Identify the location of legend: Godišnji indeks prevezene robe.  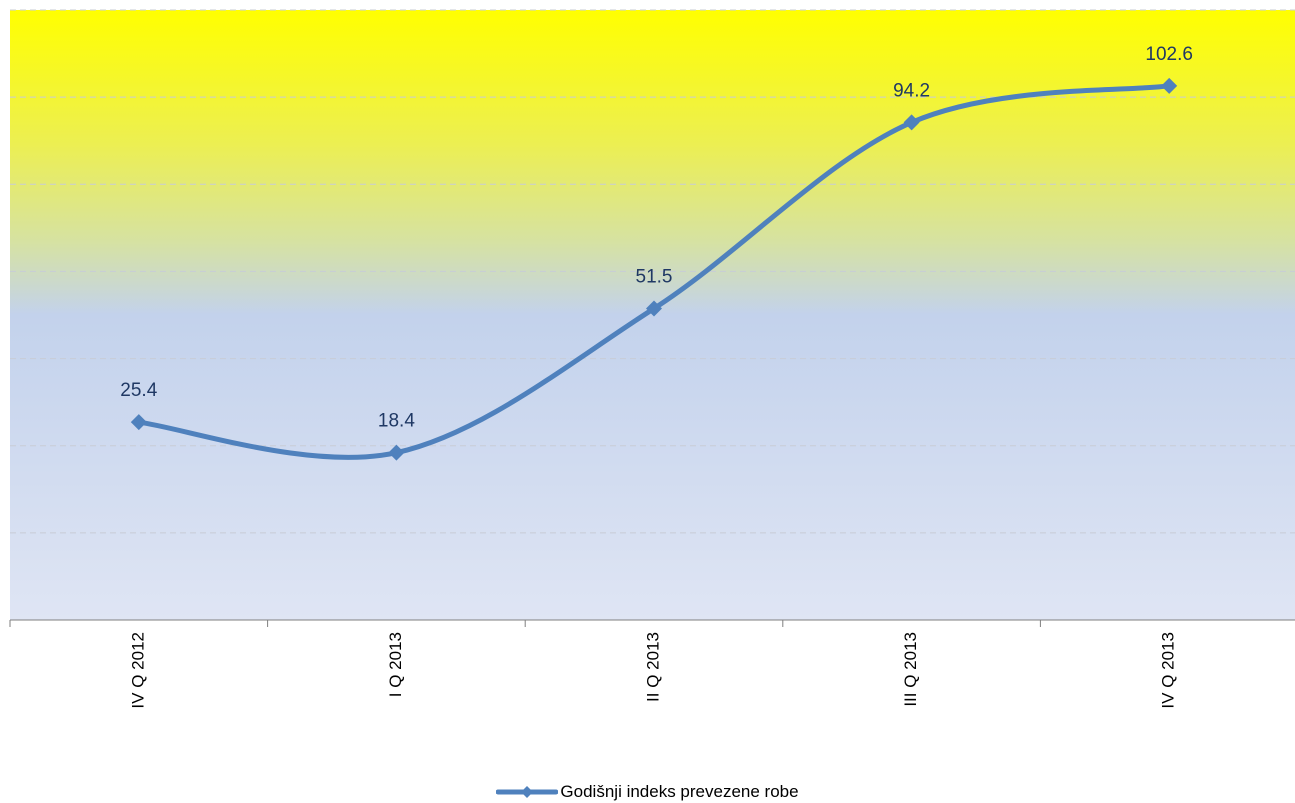
(647, 792).